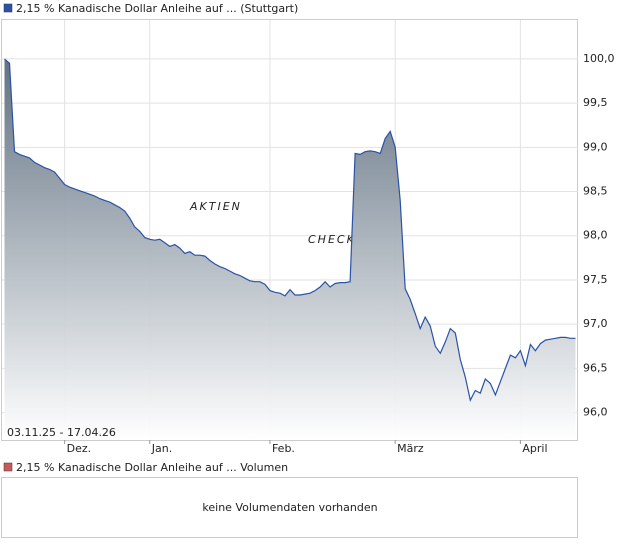 Image resolution: width=620 pixels, height=546 pixels. I want to click on x-tick-label: April, so click(534, 448).